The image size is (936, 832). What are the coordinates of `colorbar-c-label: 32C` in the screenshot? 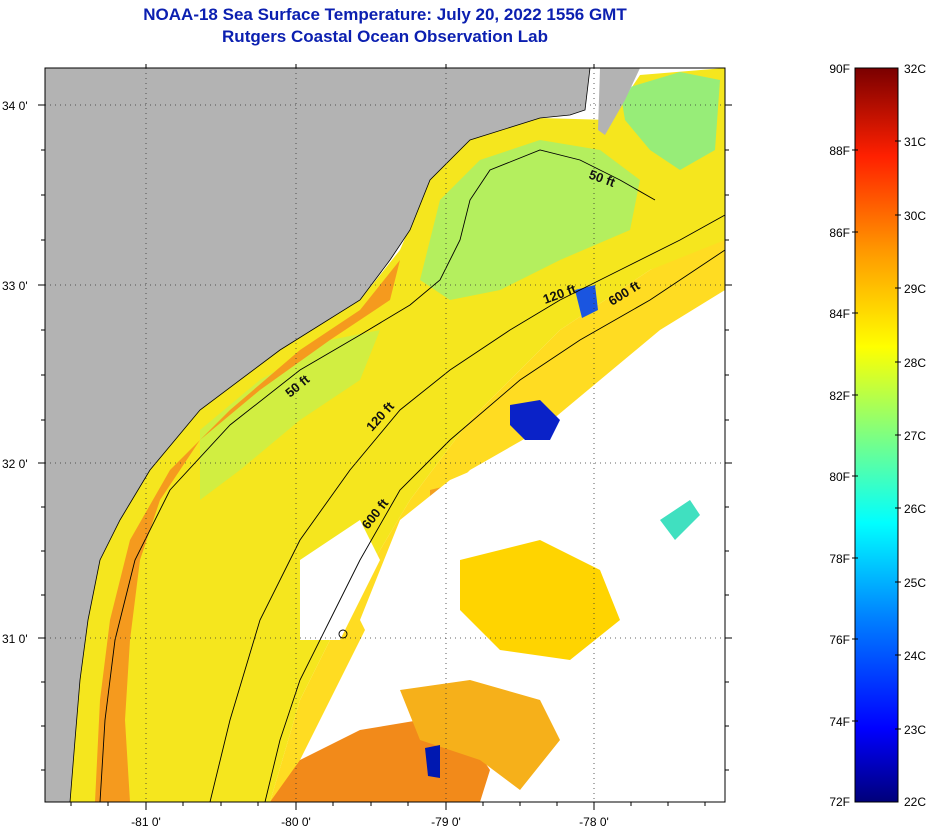 It's located at (915, 69).